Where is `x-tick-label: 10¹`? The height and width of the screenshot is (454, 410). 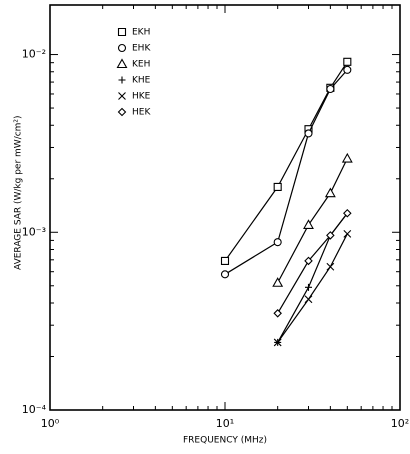 x-tick-label: 10¹ is located at coordinates (225, 423).